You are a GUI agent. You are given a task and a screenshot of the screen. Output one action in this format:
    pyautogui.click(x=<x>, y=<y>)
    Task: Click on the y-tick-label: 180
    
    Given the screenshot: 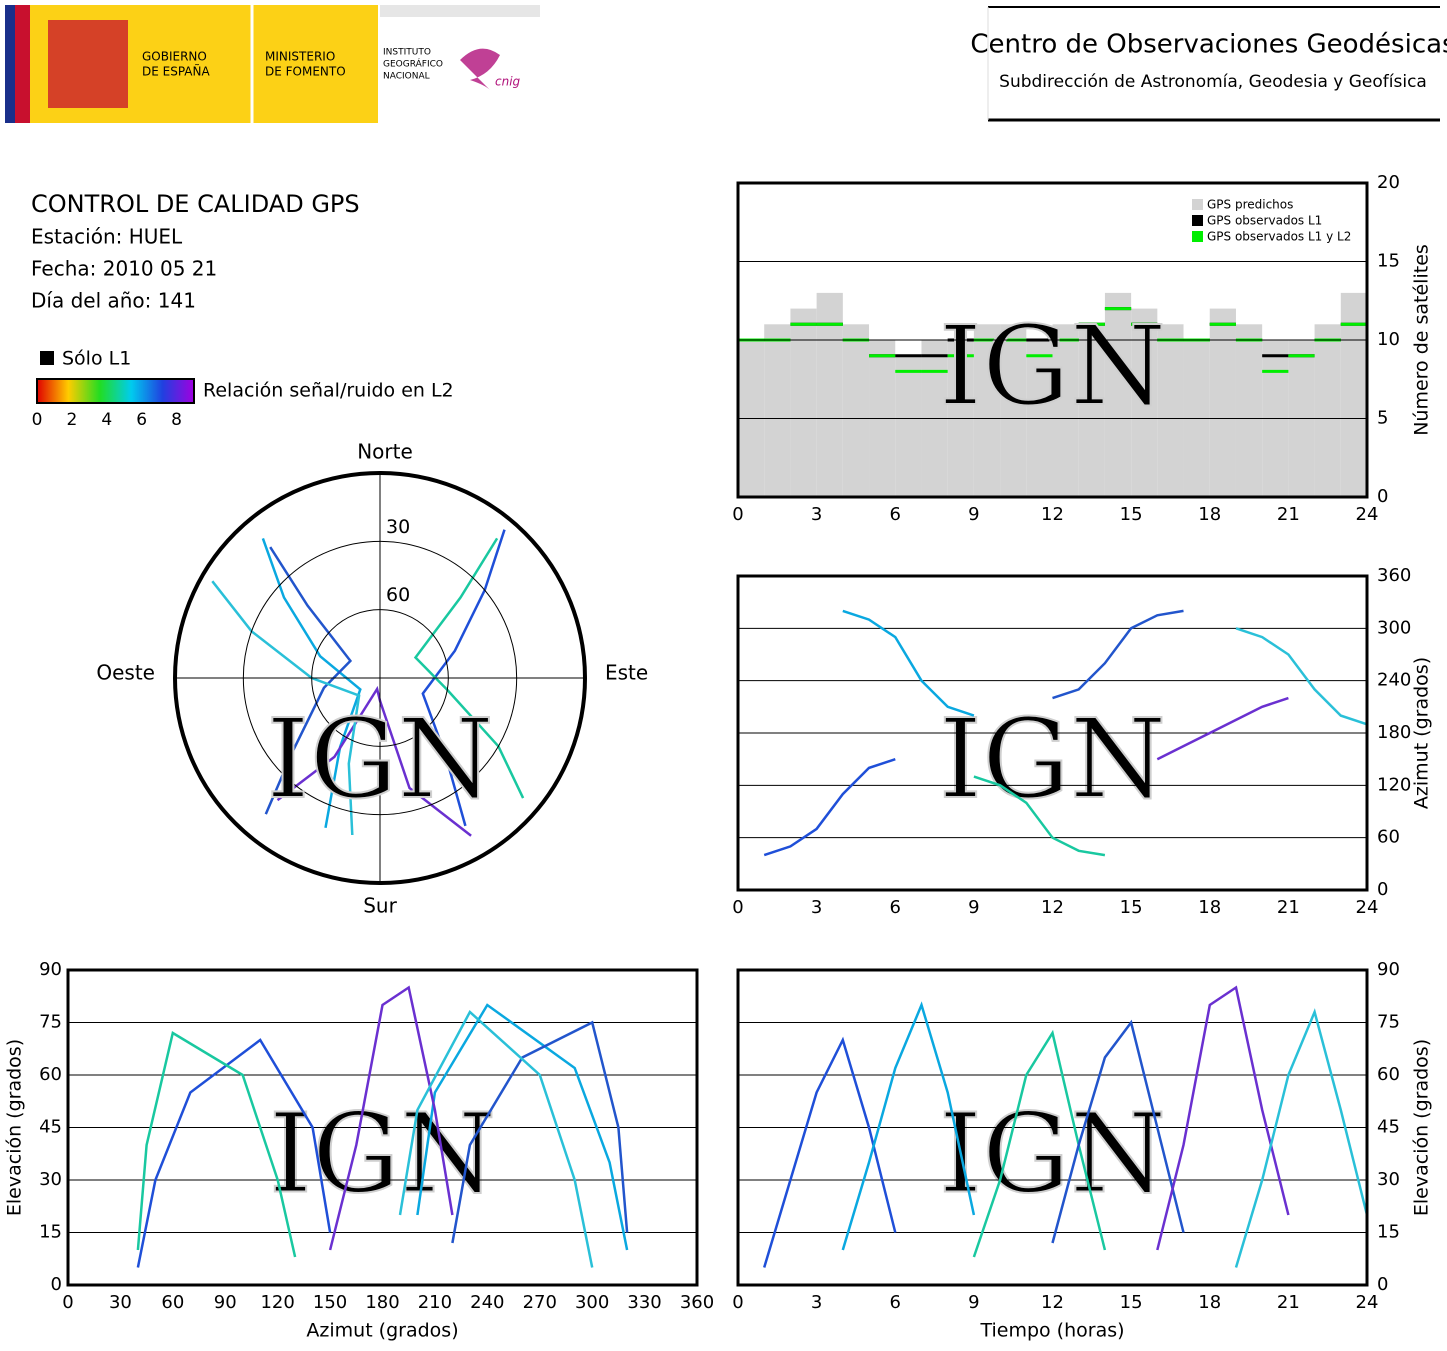 What is the action you would take?
    pyautogui.click(x=1394, y=732)
    